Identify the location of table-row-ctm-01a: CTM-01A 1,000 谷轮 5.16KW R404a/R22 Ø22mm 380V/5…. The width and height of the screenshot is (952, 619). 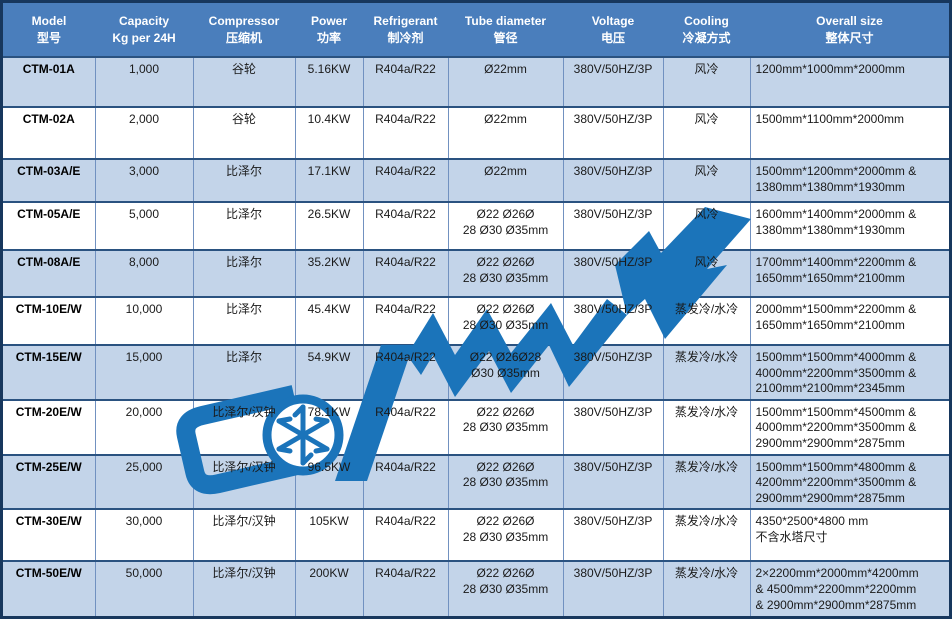
(476, 81).